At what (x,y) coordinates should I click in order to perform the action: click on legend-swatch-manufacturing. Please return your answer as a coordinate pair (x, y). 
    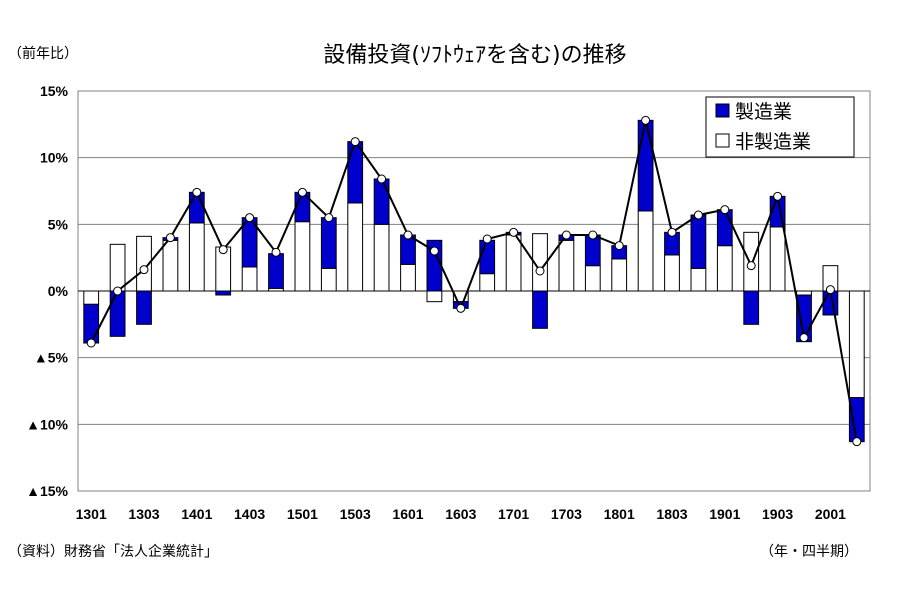
    Looking at the image, I should click on (722, 110).